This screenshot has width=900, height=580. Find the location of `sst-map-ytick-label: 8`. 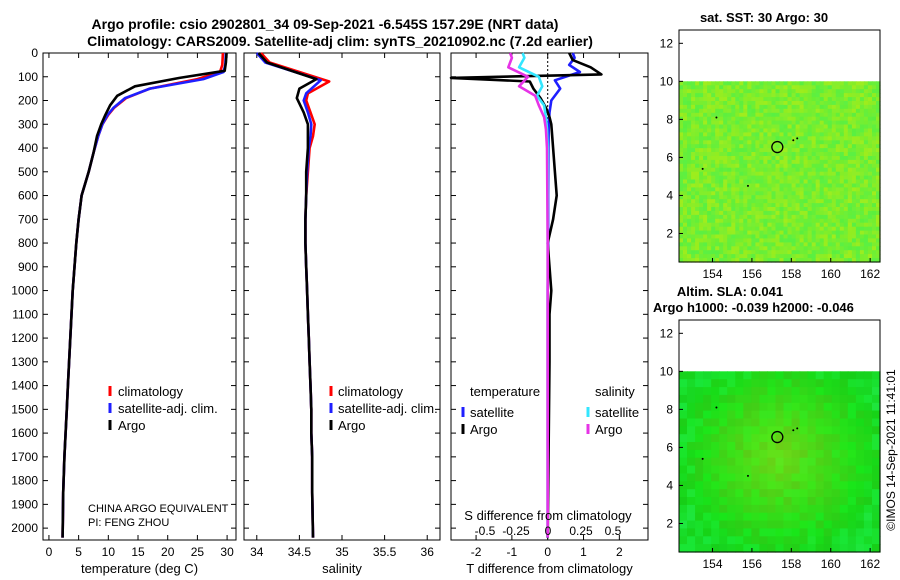

sst-map-ytick-label: 8 is located at coordinates (669, 119).